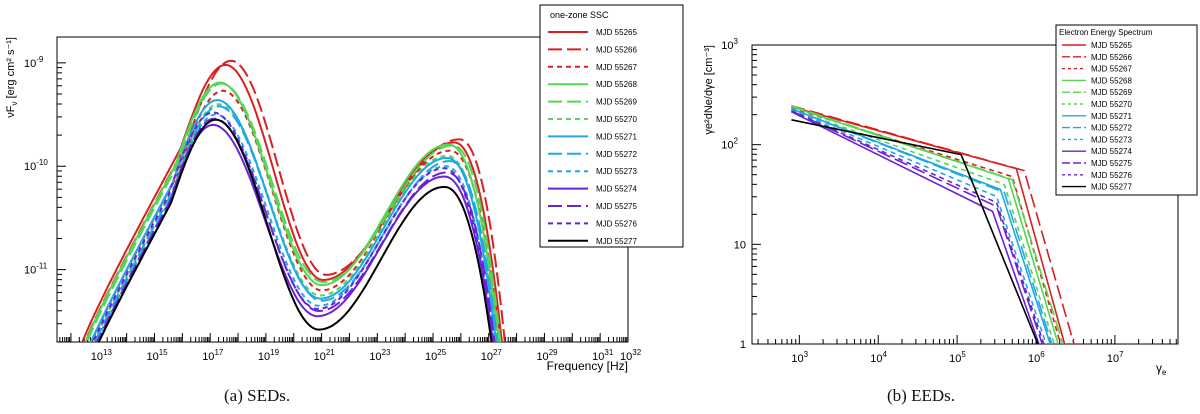 Image resolution: width=1200 pixels, height=414 pixels. I want to click on x-tick-label: 1017, so click(213, 355).